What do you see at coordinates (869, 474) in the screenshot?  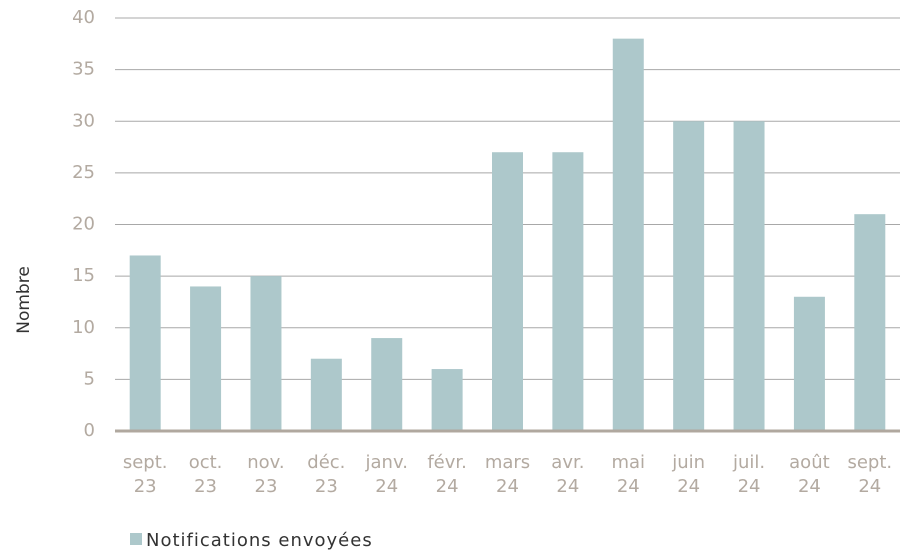 I see `x-tick-label: sept. 24` at bounding box center [869, 474].